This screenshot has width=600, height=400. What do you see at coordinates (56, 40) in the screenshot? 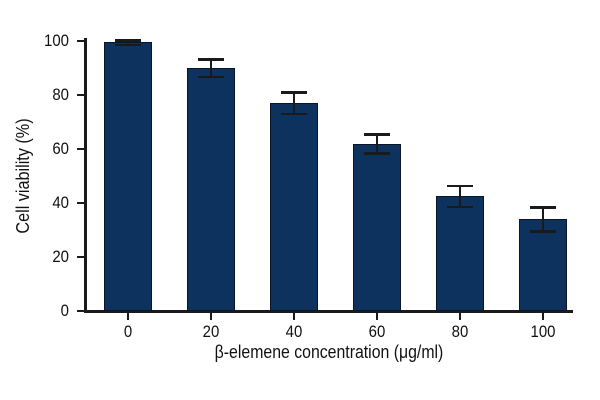
I see `y-tick-label: 100` at bounding box center [56, 40].